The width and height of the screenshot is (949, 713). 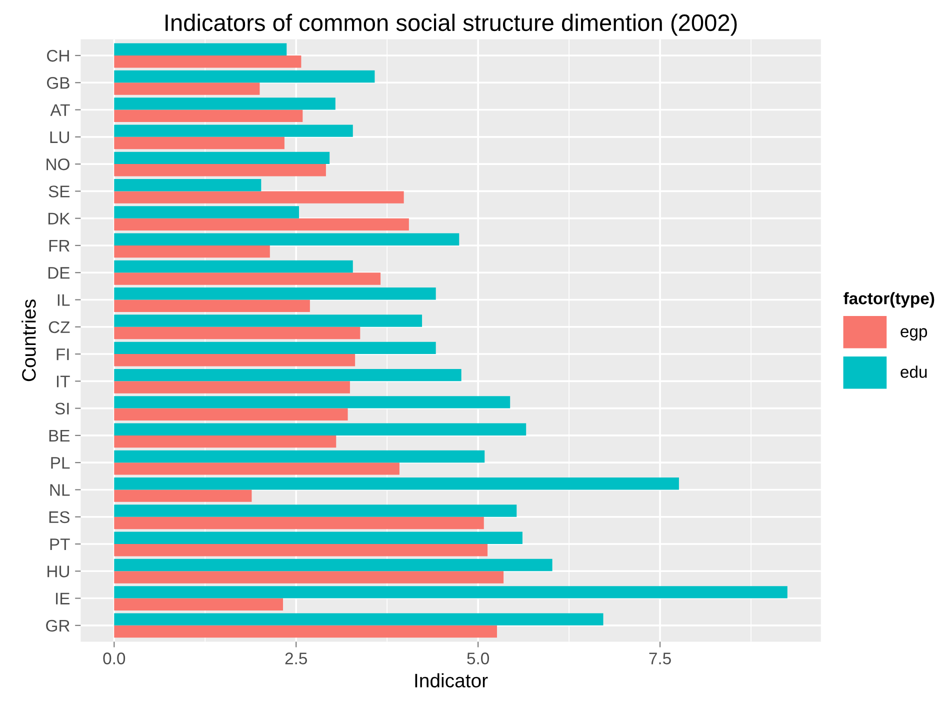 What do you see at coordinates (59, 218) in the screenshot?
I see `y-tick-label: DK` at bounding box center [59, 218].